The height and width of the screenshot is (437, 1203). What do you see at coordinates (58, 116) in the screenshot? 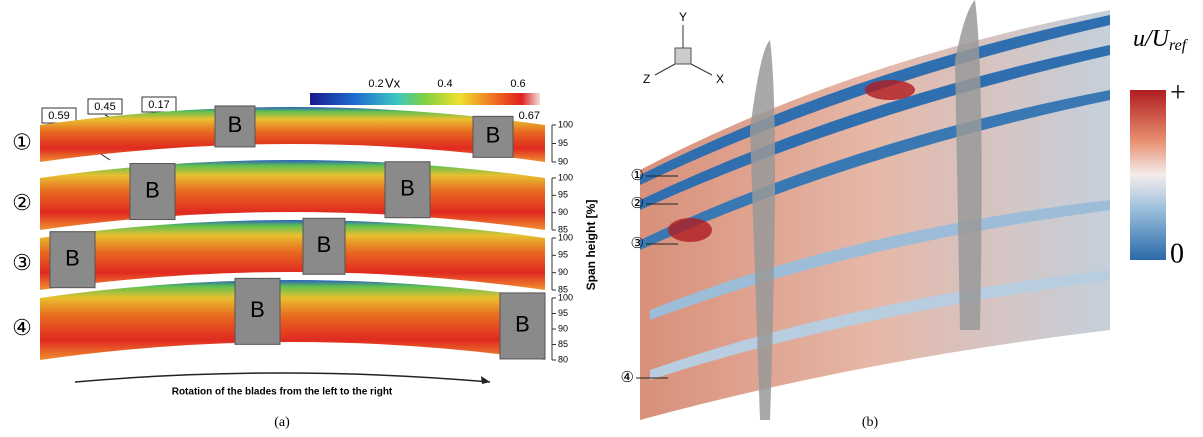
I see `annotation: 0.59` at bounding box center [58, 116].